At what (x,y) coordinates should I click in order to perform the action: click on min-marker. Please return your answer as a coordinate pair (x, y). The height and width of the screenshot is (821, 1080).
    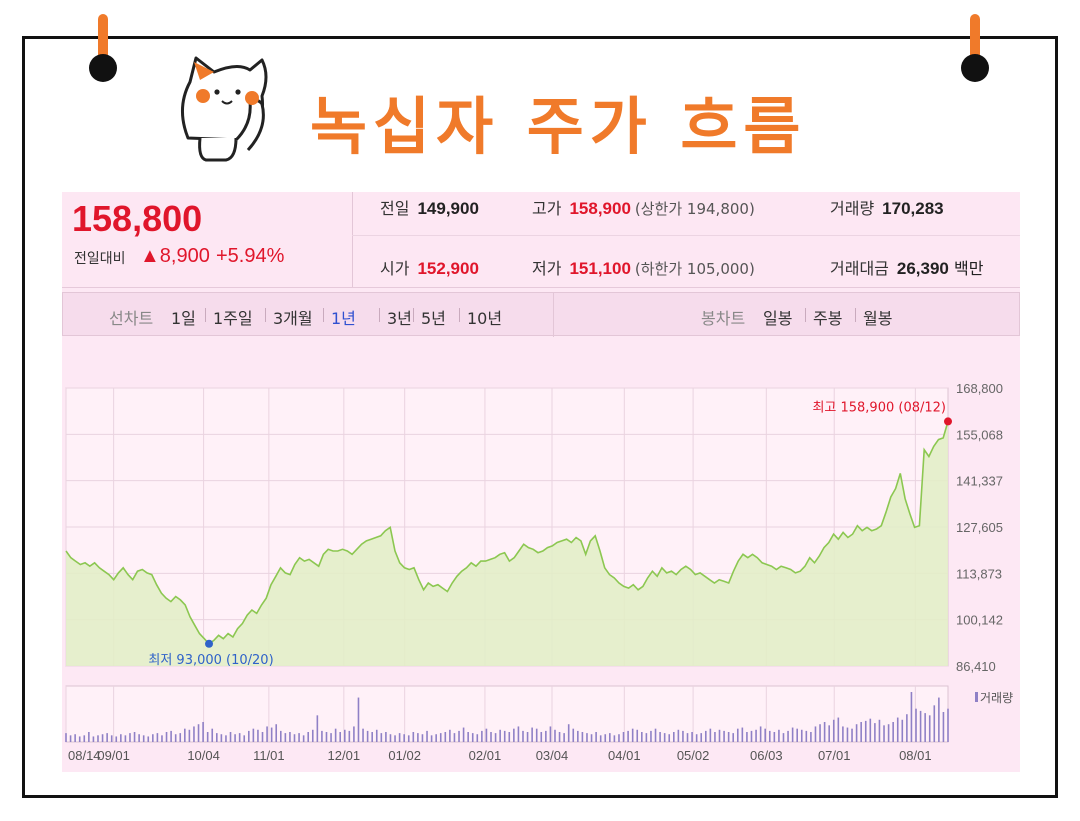
    Looking at the image, I should click on (209, 643).